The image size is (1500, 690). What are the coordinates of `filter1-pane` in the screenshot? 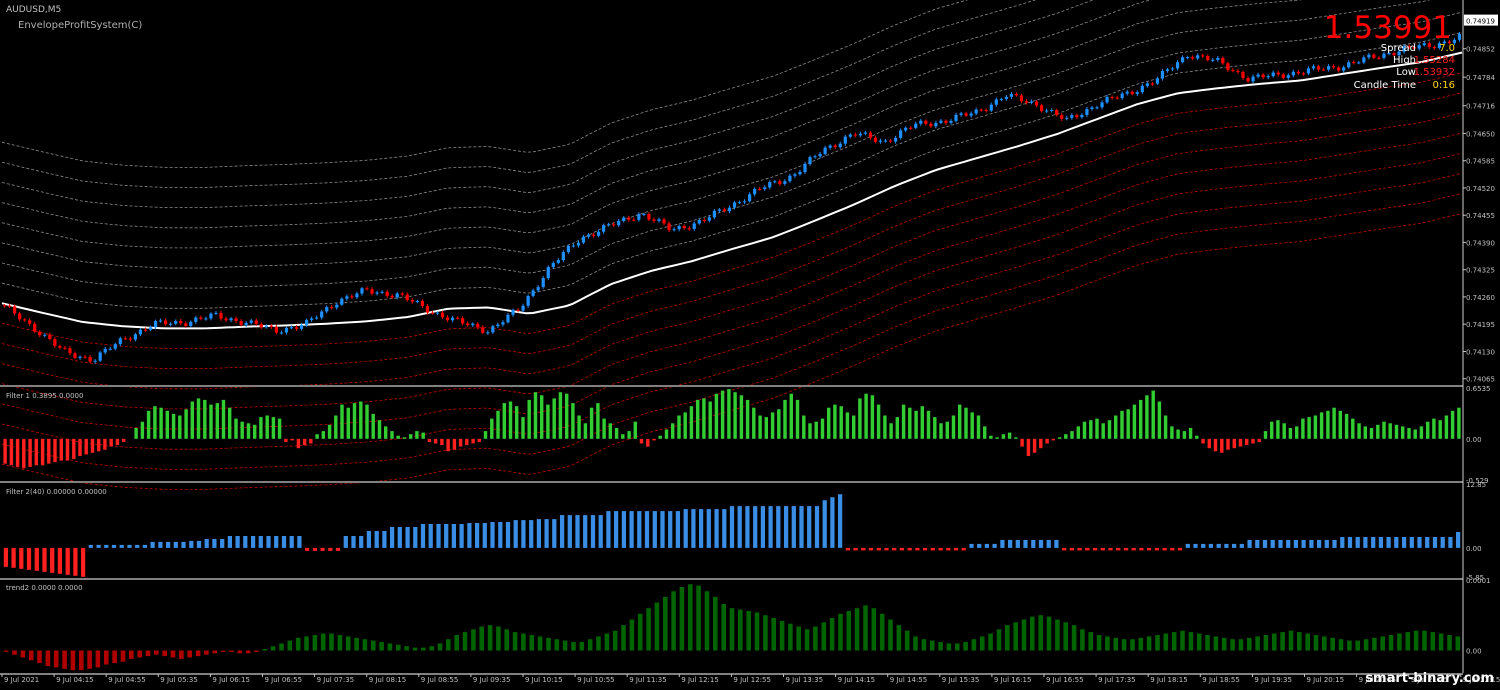 It's located at (732, 429).